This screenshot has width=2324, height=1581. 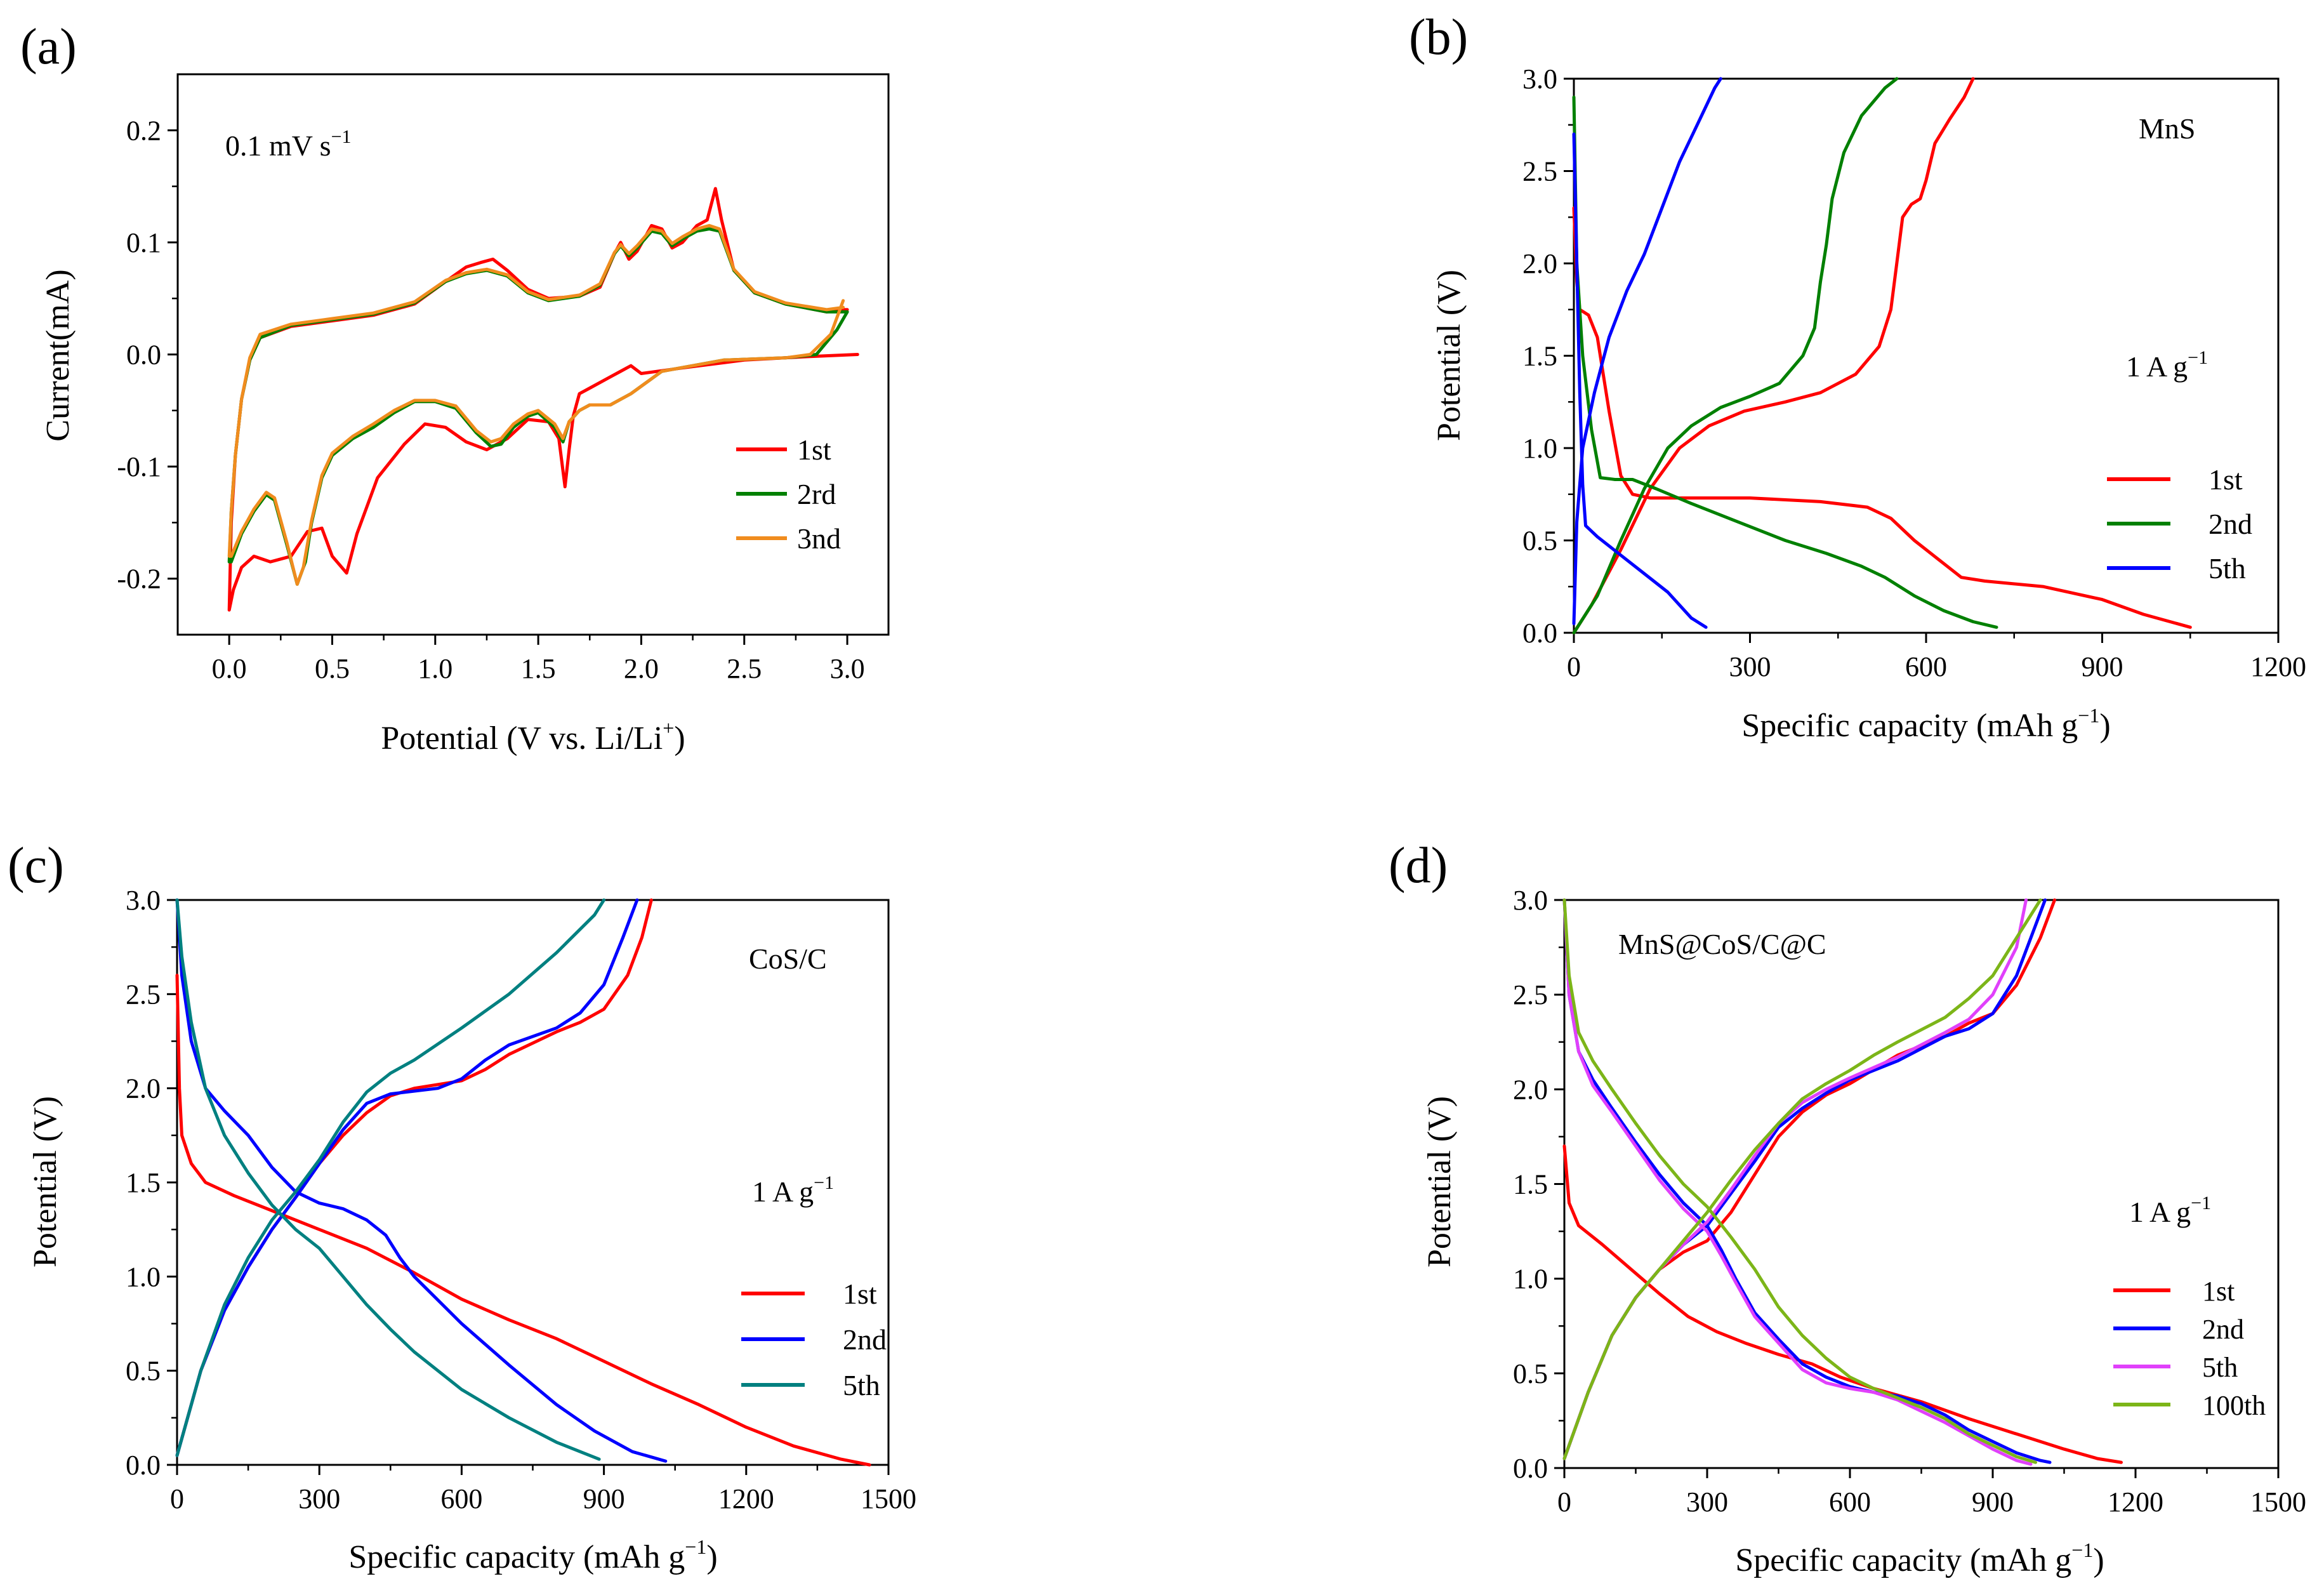 What do you see at coordinates (1722, 944) in the screenshot?
I see `material-annotation-d: MnS@CoS/C@C` at bounding box center [1722, 944].